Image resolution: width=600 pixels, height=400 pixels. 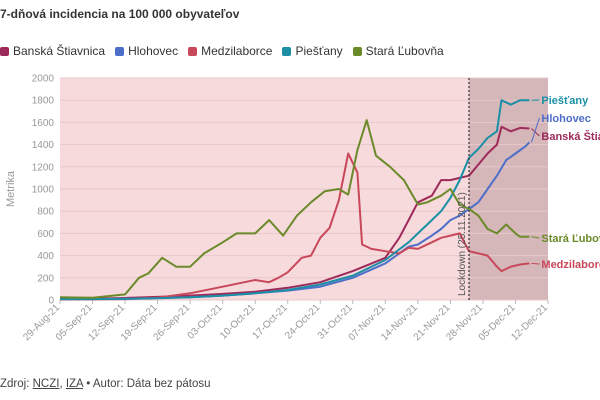 I want to click on y-tick-label: 1400, so click(x=43, y=145).